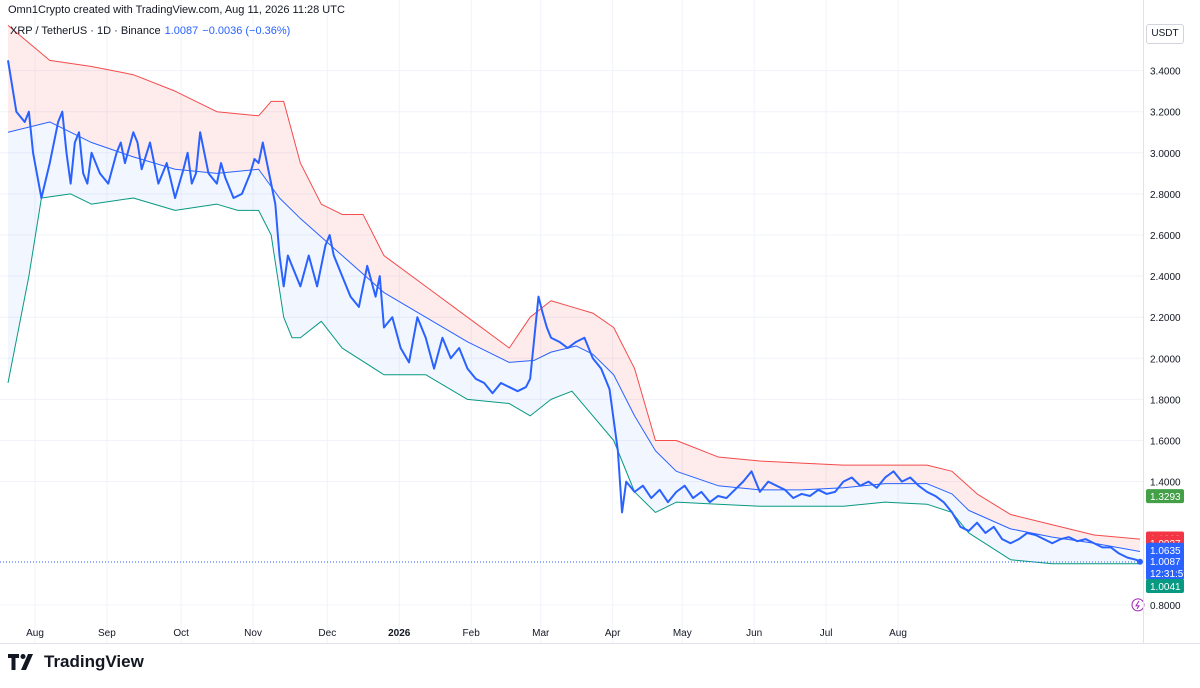  What do you see at coordinates (1143, 321) in the screenshot?
I see `price-axis-separator` at bounding box center [1143, 321].